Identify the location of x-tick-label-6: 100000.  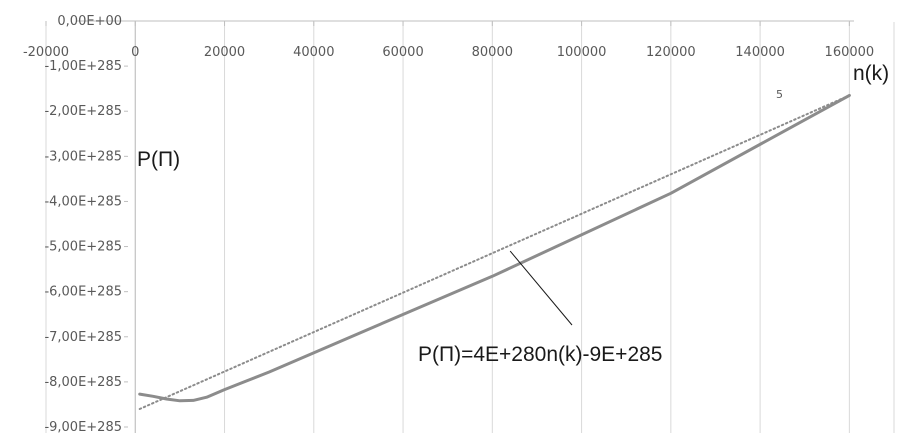
(582, 52).